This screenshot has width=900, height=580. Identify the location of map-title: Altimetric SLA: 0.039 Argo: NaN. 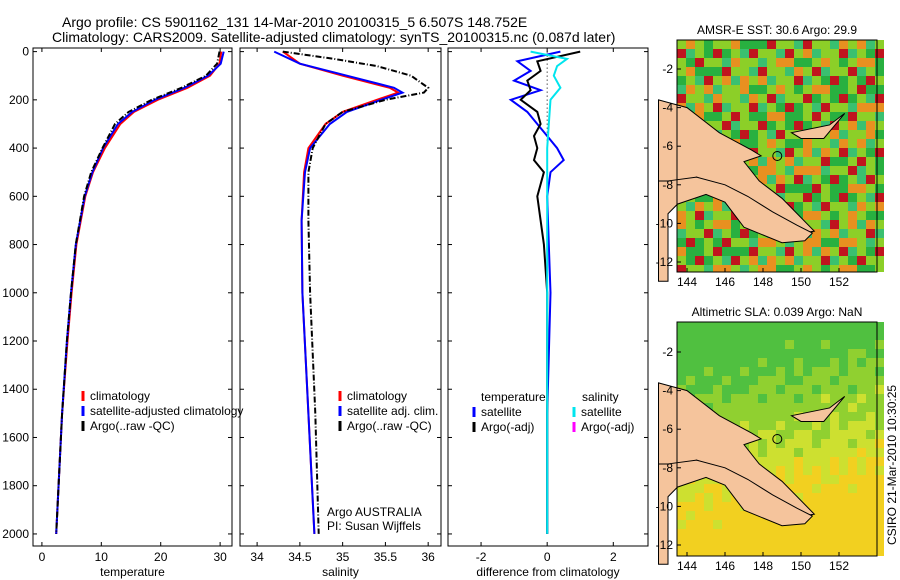
(777, 312).